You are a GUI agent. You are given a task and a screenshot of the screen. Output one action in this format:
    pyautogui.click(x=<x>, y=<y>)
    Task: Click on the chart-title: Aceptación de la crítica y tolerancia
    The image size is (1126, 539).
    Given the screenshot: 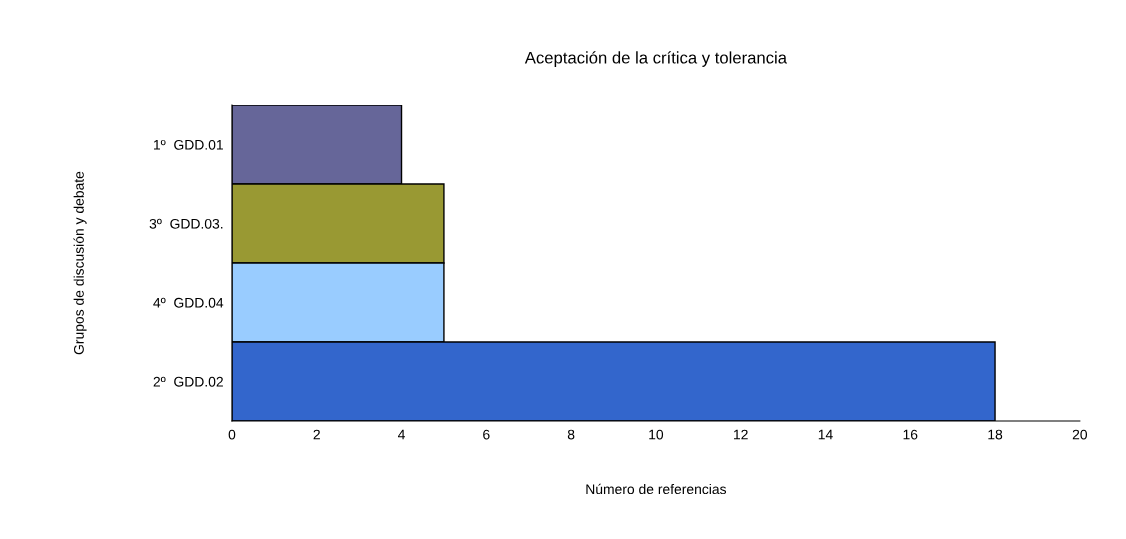 What is the action you would take?
    pyautogui.click(x=655, y=59)
    